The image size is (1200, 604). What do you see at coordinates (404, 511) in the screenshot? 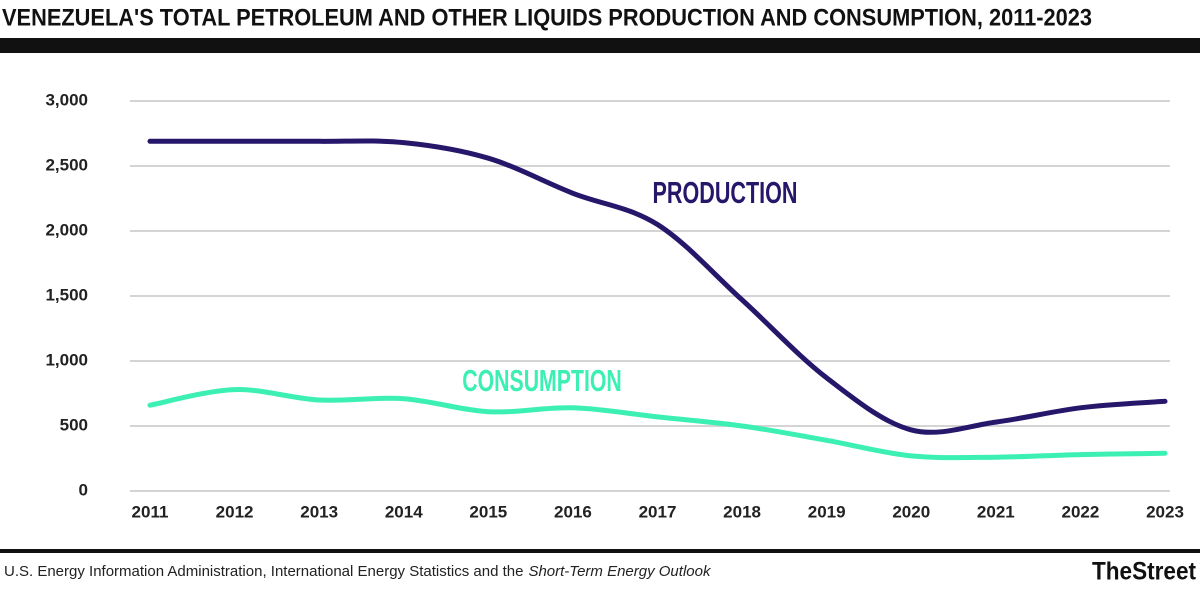
I see `x-tick-label: 2014` at bounding box center [404, 511].